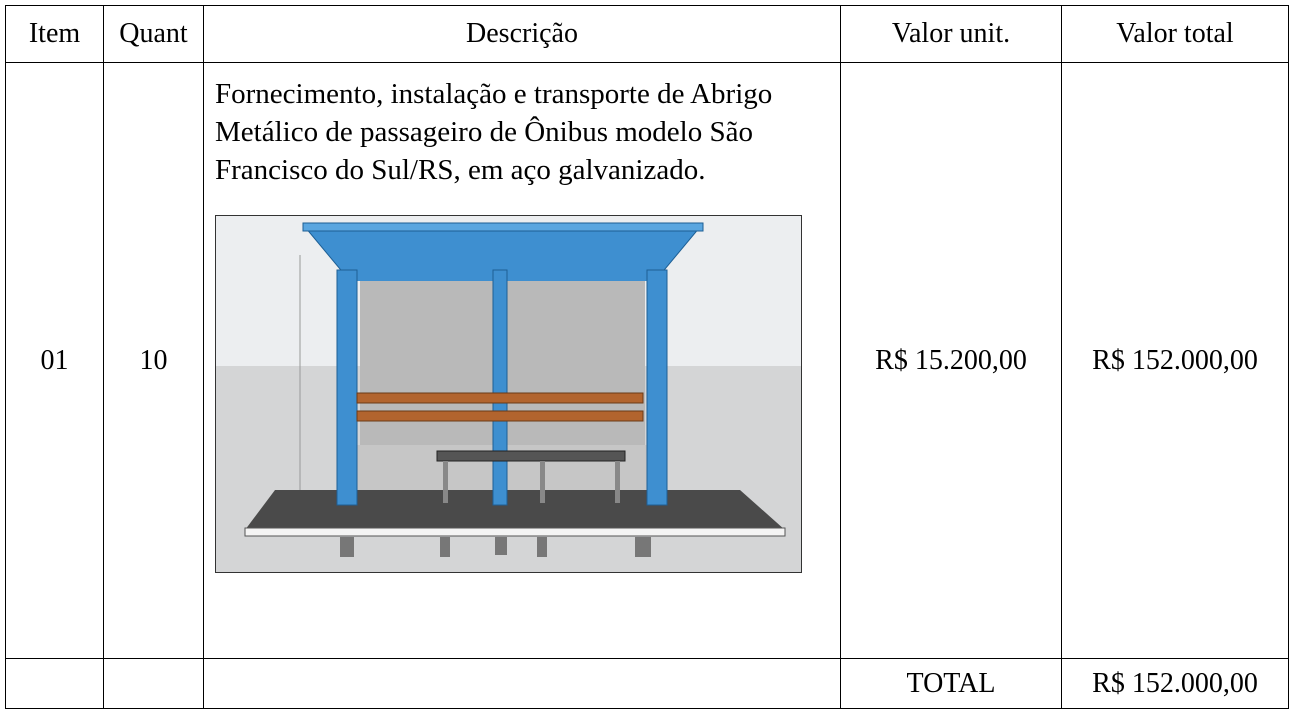  I want to click on header-cell: Valor unit., so click(951, 34).